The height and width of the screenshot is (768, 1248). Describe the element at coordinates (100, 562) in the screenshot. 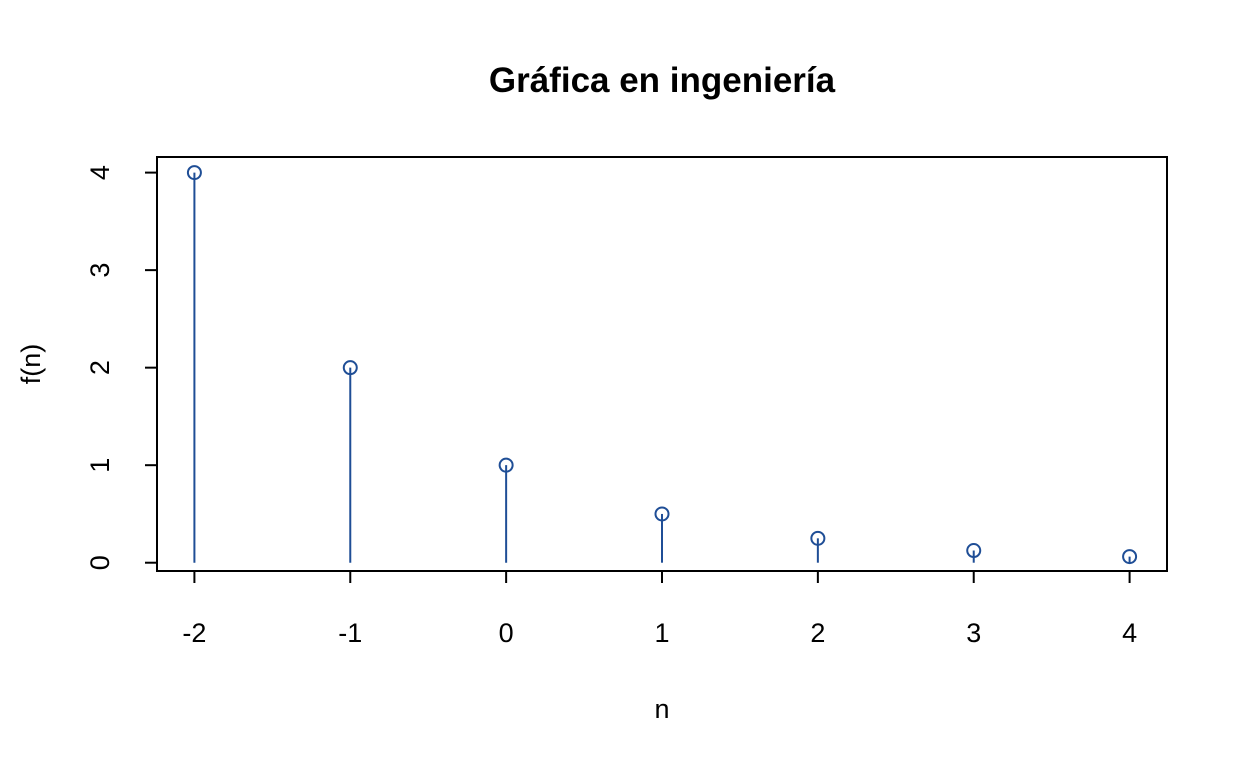

I see `y-tick-label: 0` at that location.